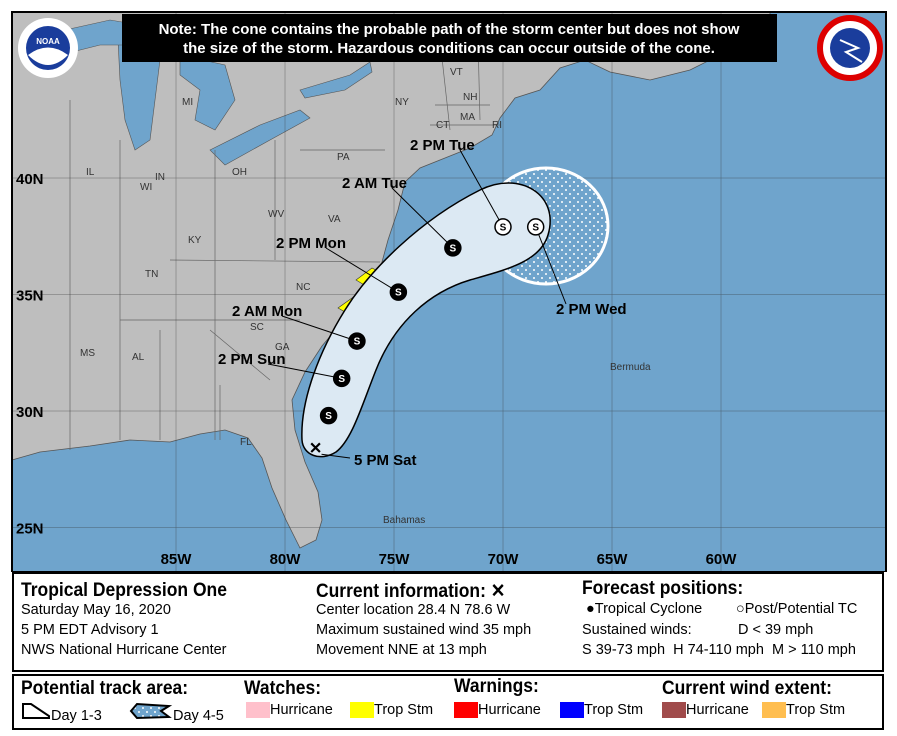 The height and width of the screenshot is (736, 897). What do you see at coordinates (395, 559) in the screenshot?
I see `lon-label: 75W` at bounding box center [395, 559].